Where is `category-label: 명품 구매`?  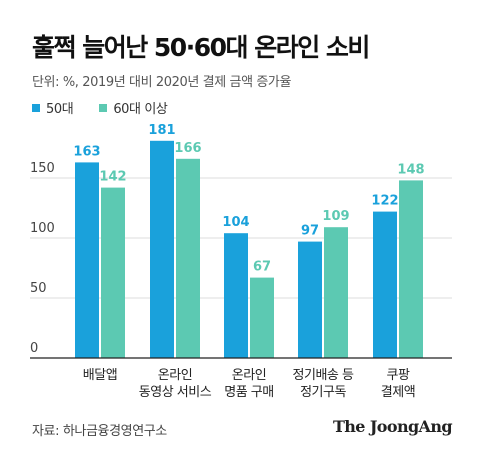
category-label: 명품 구매 is located at coordinates (248, 392).